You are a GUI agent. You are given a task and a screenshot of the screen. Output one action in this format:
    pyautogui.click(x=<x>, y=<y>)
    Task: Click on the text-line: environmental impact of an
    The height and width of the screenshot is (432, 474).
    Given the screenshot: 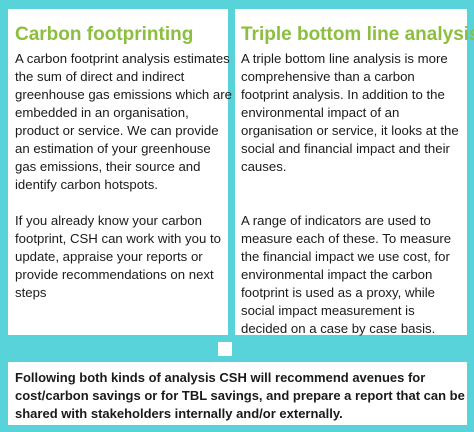 What is the action you would take?
    pyautogui.click(x=320, y=112)
    